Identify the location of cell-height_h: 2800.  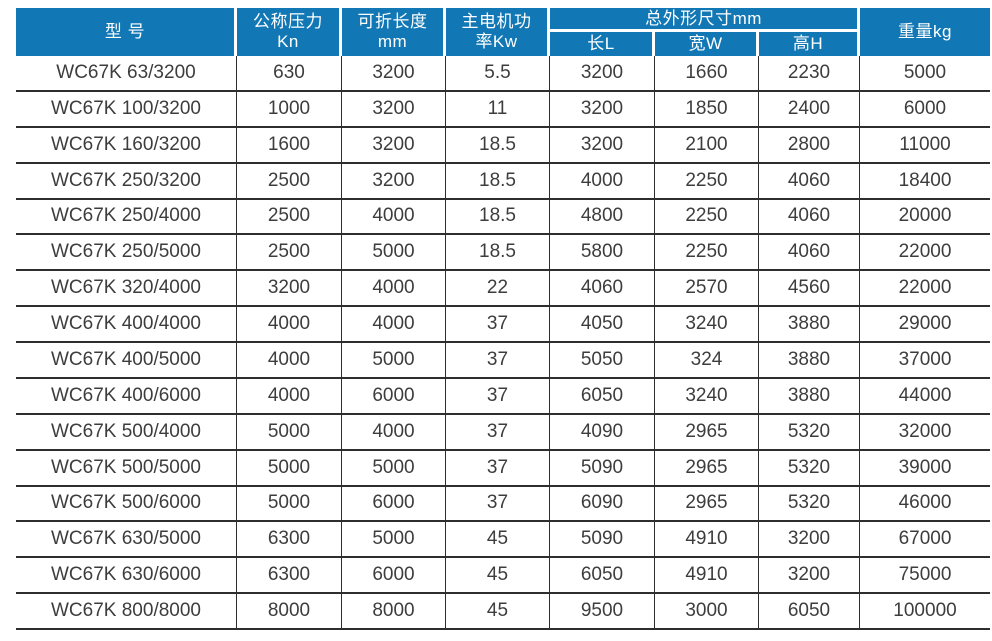
(809, 144).